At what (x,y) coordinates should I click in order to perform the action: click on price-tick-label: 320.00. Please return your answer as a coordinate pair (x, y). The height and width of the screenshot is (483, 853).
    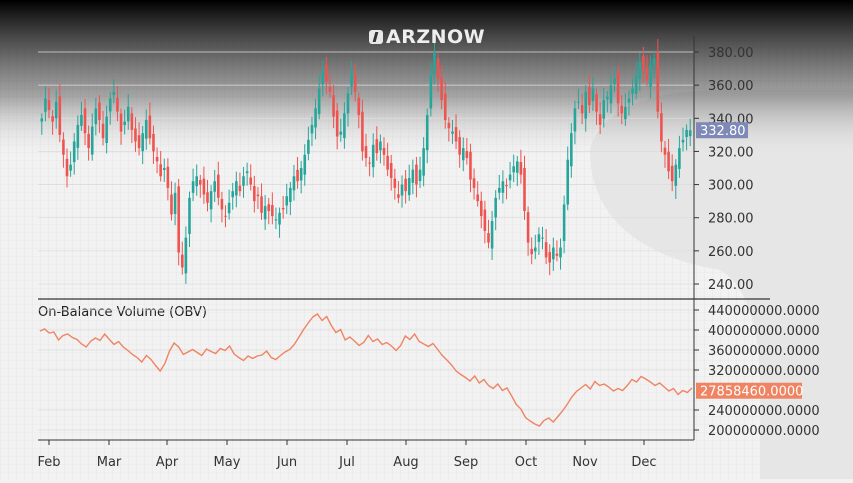
    Looking at the image, I should click on (731, 152).